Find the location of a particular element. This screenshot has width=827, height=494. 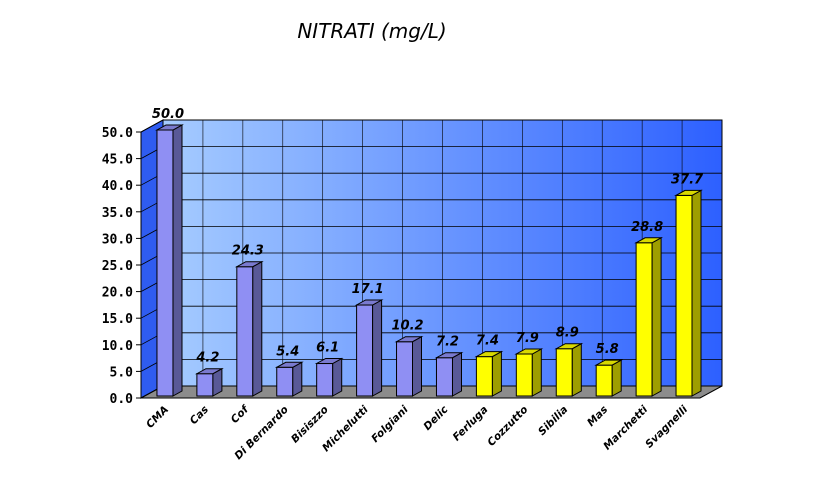

value-label: 4.2 is located at coordinates (207, 358).